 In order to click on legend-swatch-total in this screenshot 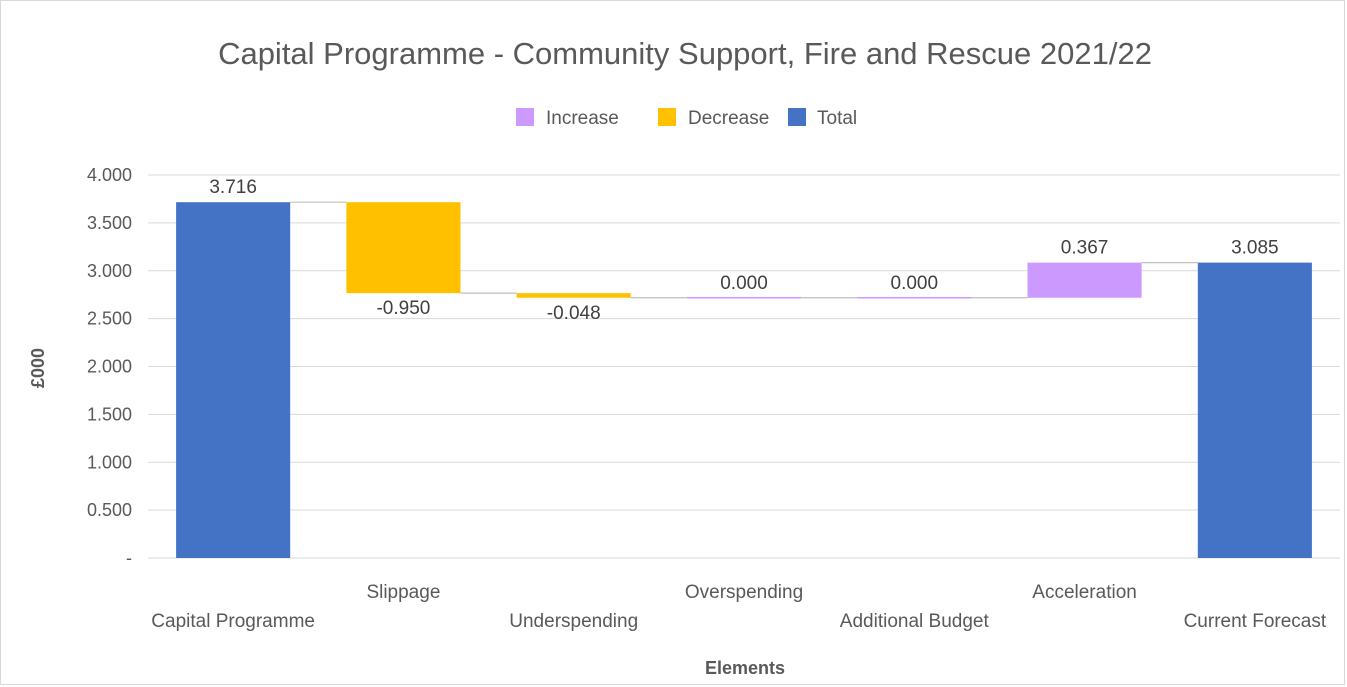, I will do `click(797, 117)`.